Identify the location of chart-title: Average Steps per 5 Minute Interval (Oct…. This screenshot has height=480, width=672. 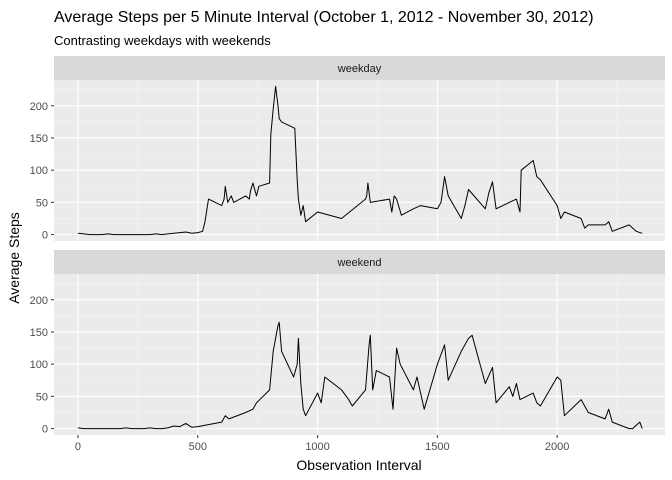
(324, 17).